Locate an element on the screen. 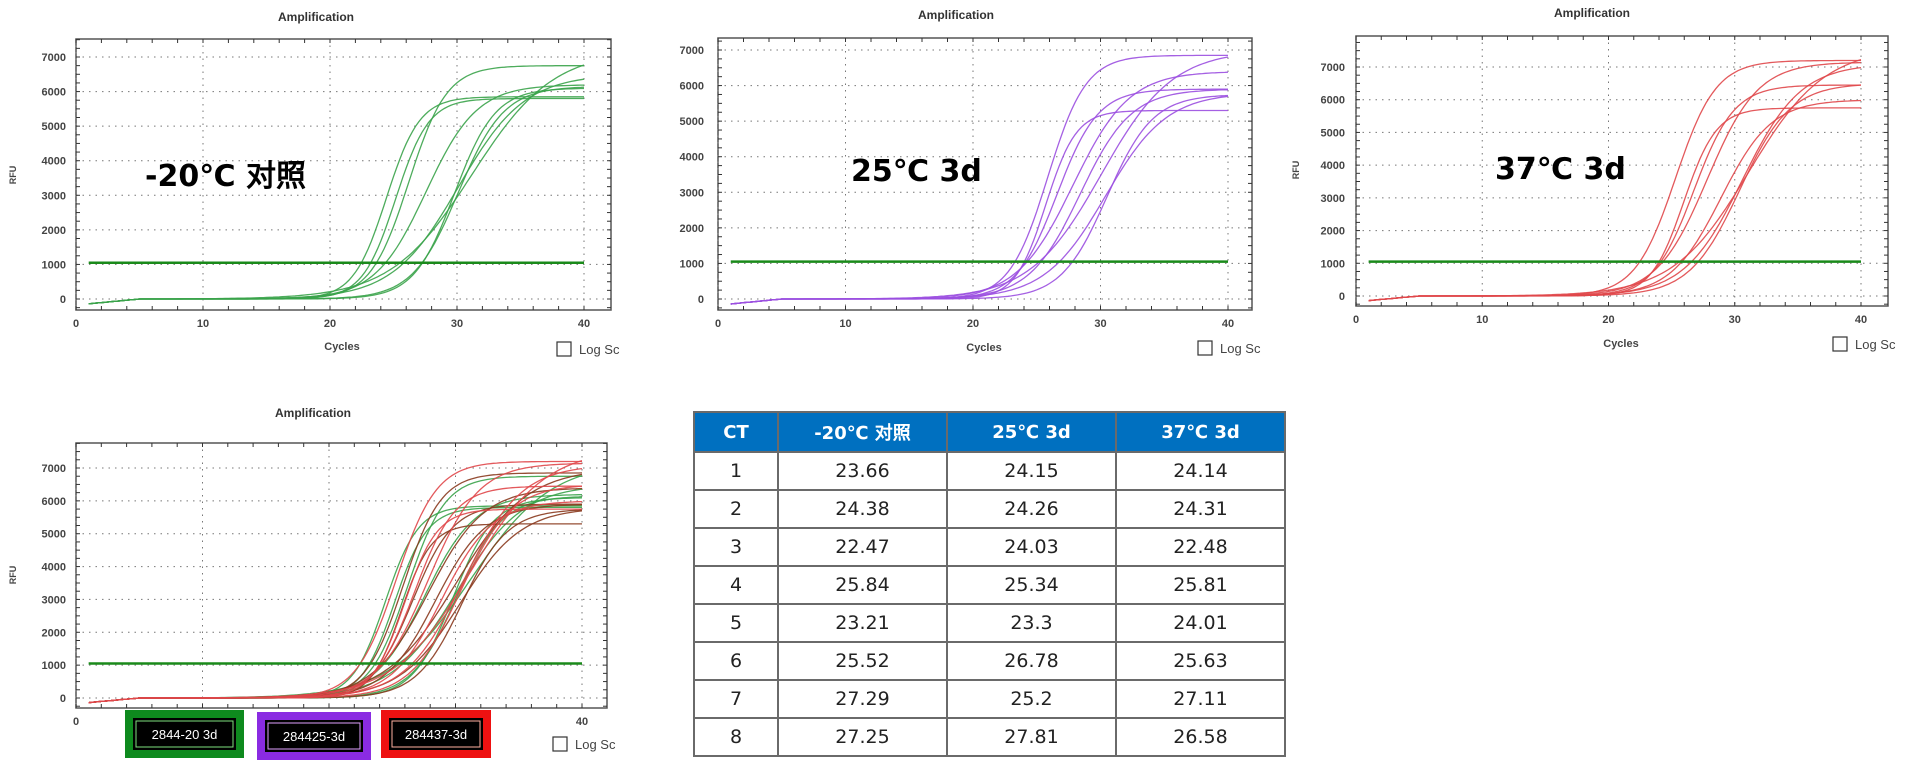 The width and height of the screenshot is (1908, 772). table-cell: 26.58 is located at coordinates (1200, 737).